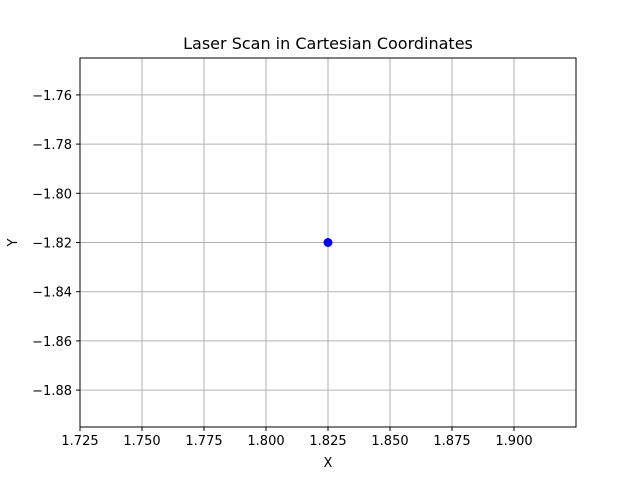 This screenshot has height=480, width=640. What do you see at coordinates (328, 463) in the screenshot?
I see `x-axis-label: X` at bounding box center [328, 463].